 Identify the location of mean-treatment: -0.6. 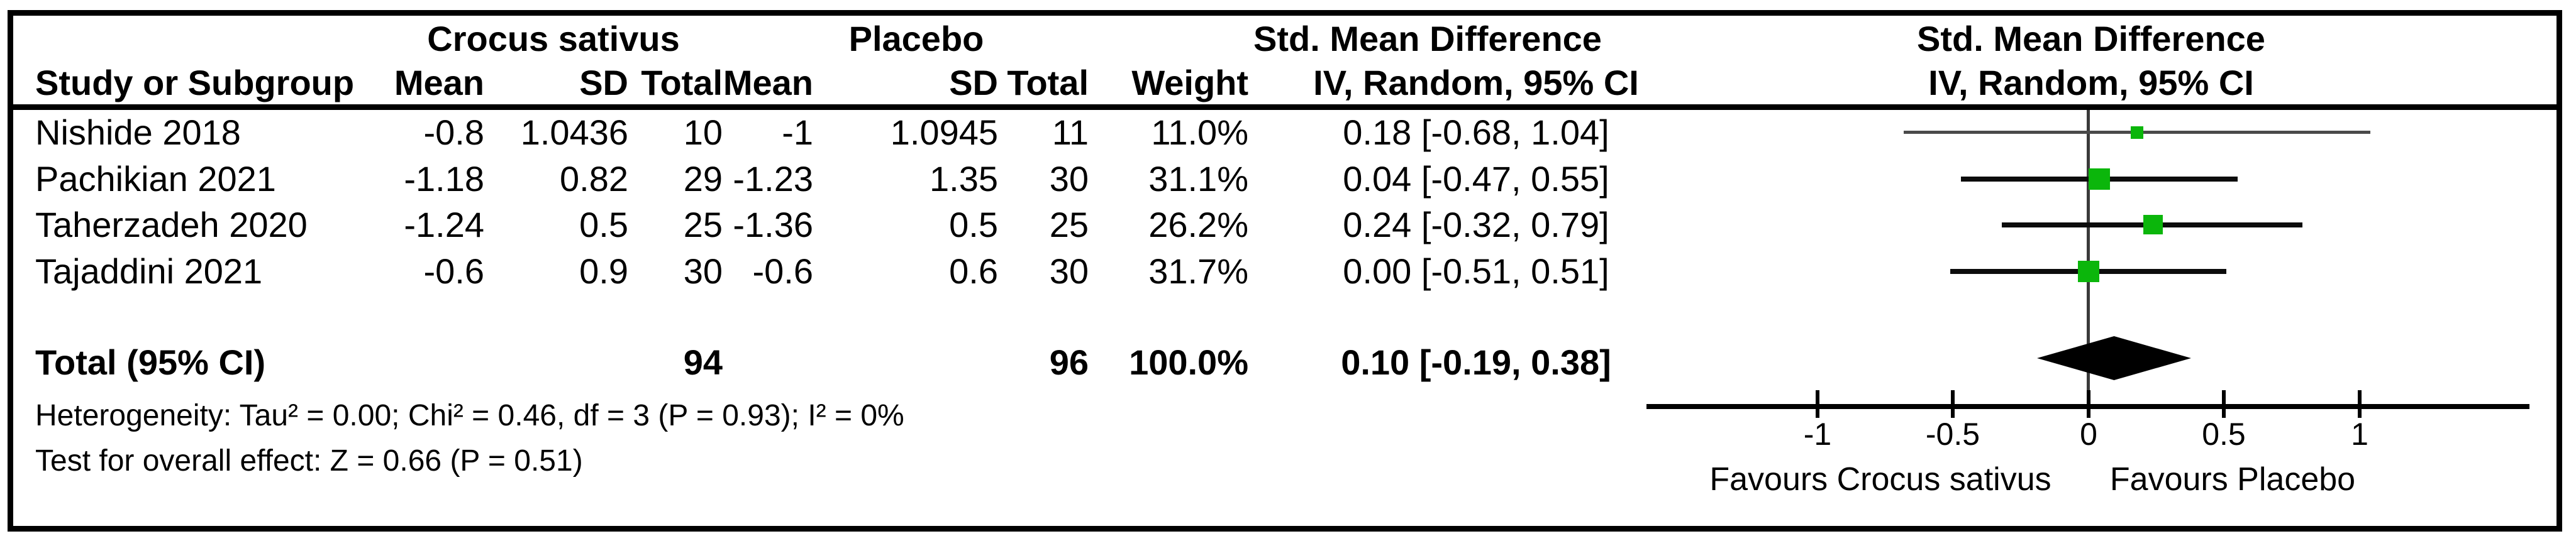
(454, 271).